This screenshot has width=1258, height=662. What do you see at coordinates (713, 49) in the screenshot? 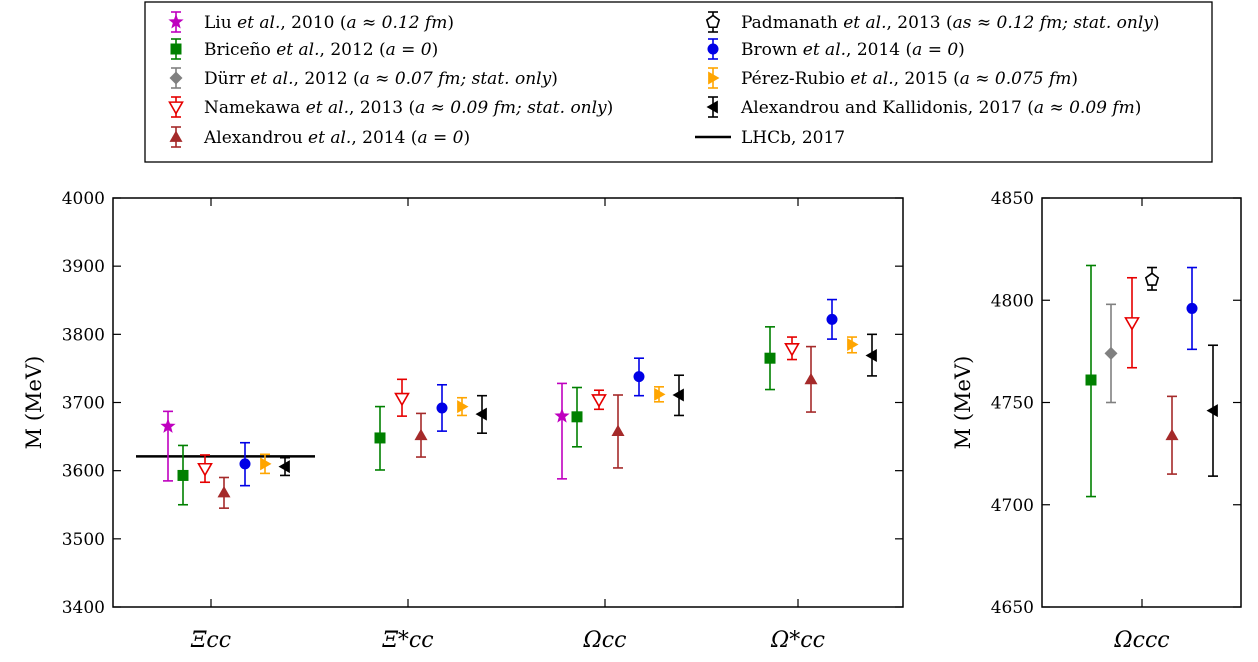
I see `legend-marker-circle` at bounding box center [713, 49].